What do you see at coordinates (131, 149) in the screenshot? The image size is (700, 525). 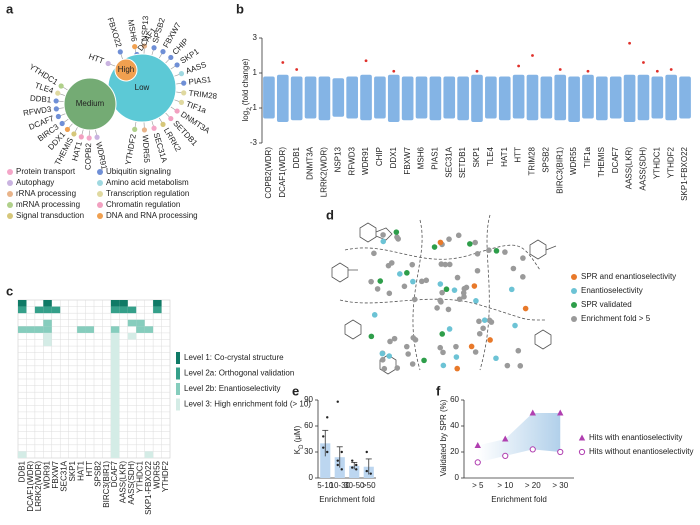 I see `protein-label: YTHDF2` at bounding box center [131, 149].